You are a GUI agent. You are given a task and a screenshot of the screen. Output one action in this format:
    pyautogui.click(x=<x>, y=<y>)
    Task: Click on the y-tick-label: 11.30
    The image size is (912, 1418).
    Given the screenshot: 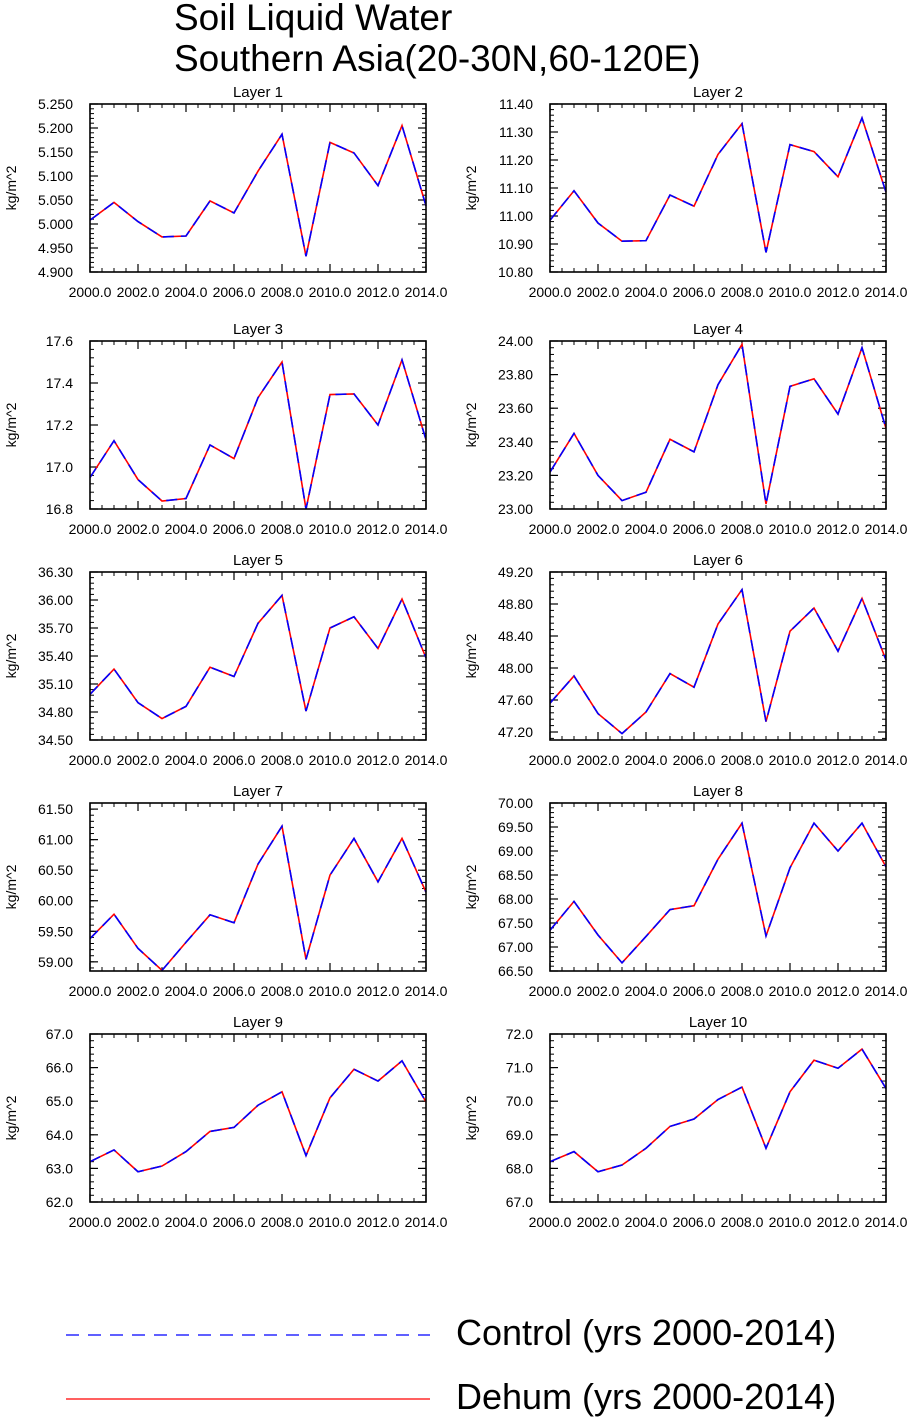 What is the action you would take?
    pyautogui.click(x=516, y=132)
    